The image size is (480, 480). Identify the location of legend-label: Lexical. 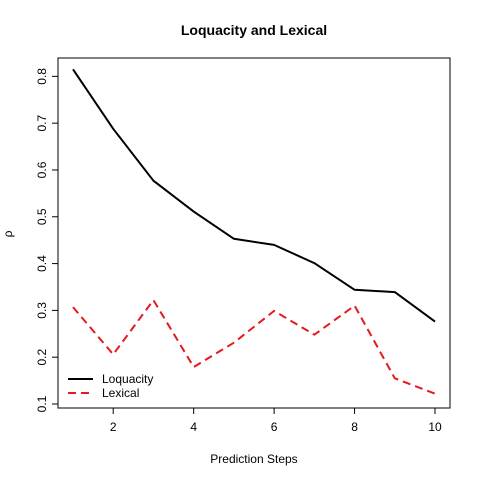
(120, 393).